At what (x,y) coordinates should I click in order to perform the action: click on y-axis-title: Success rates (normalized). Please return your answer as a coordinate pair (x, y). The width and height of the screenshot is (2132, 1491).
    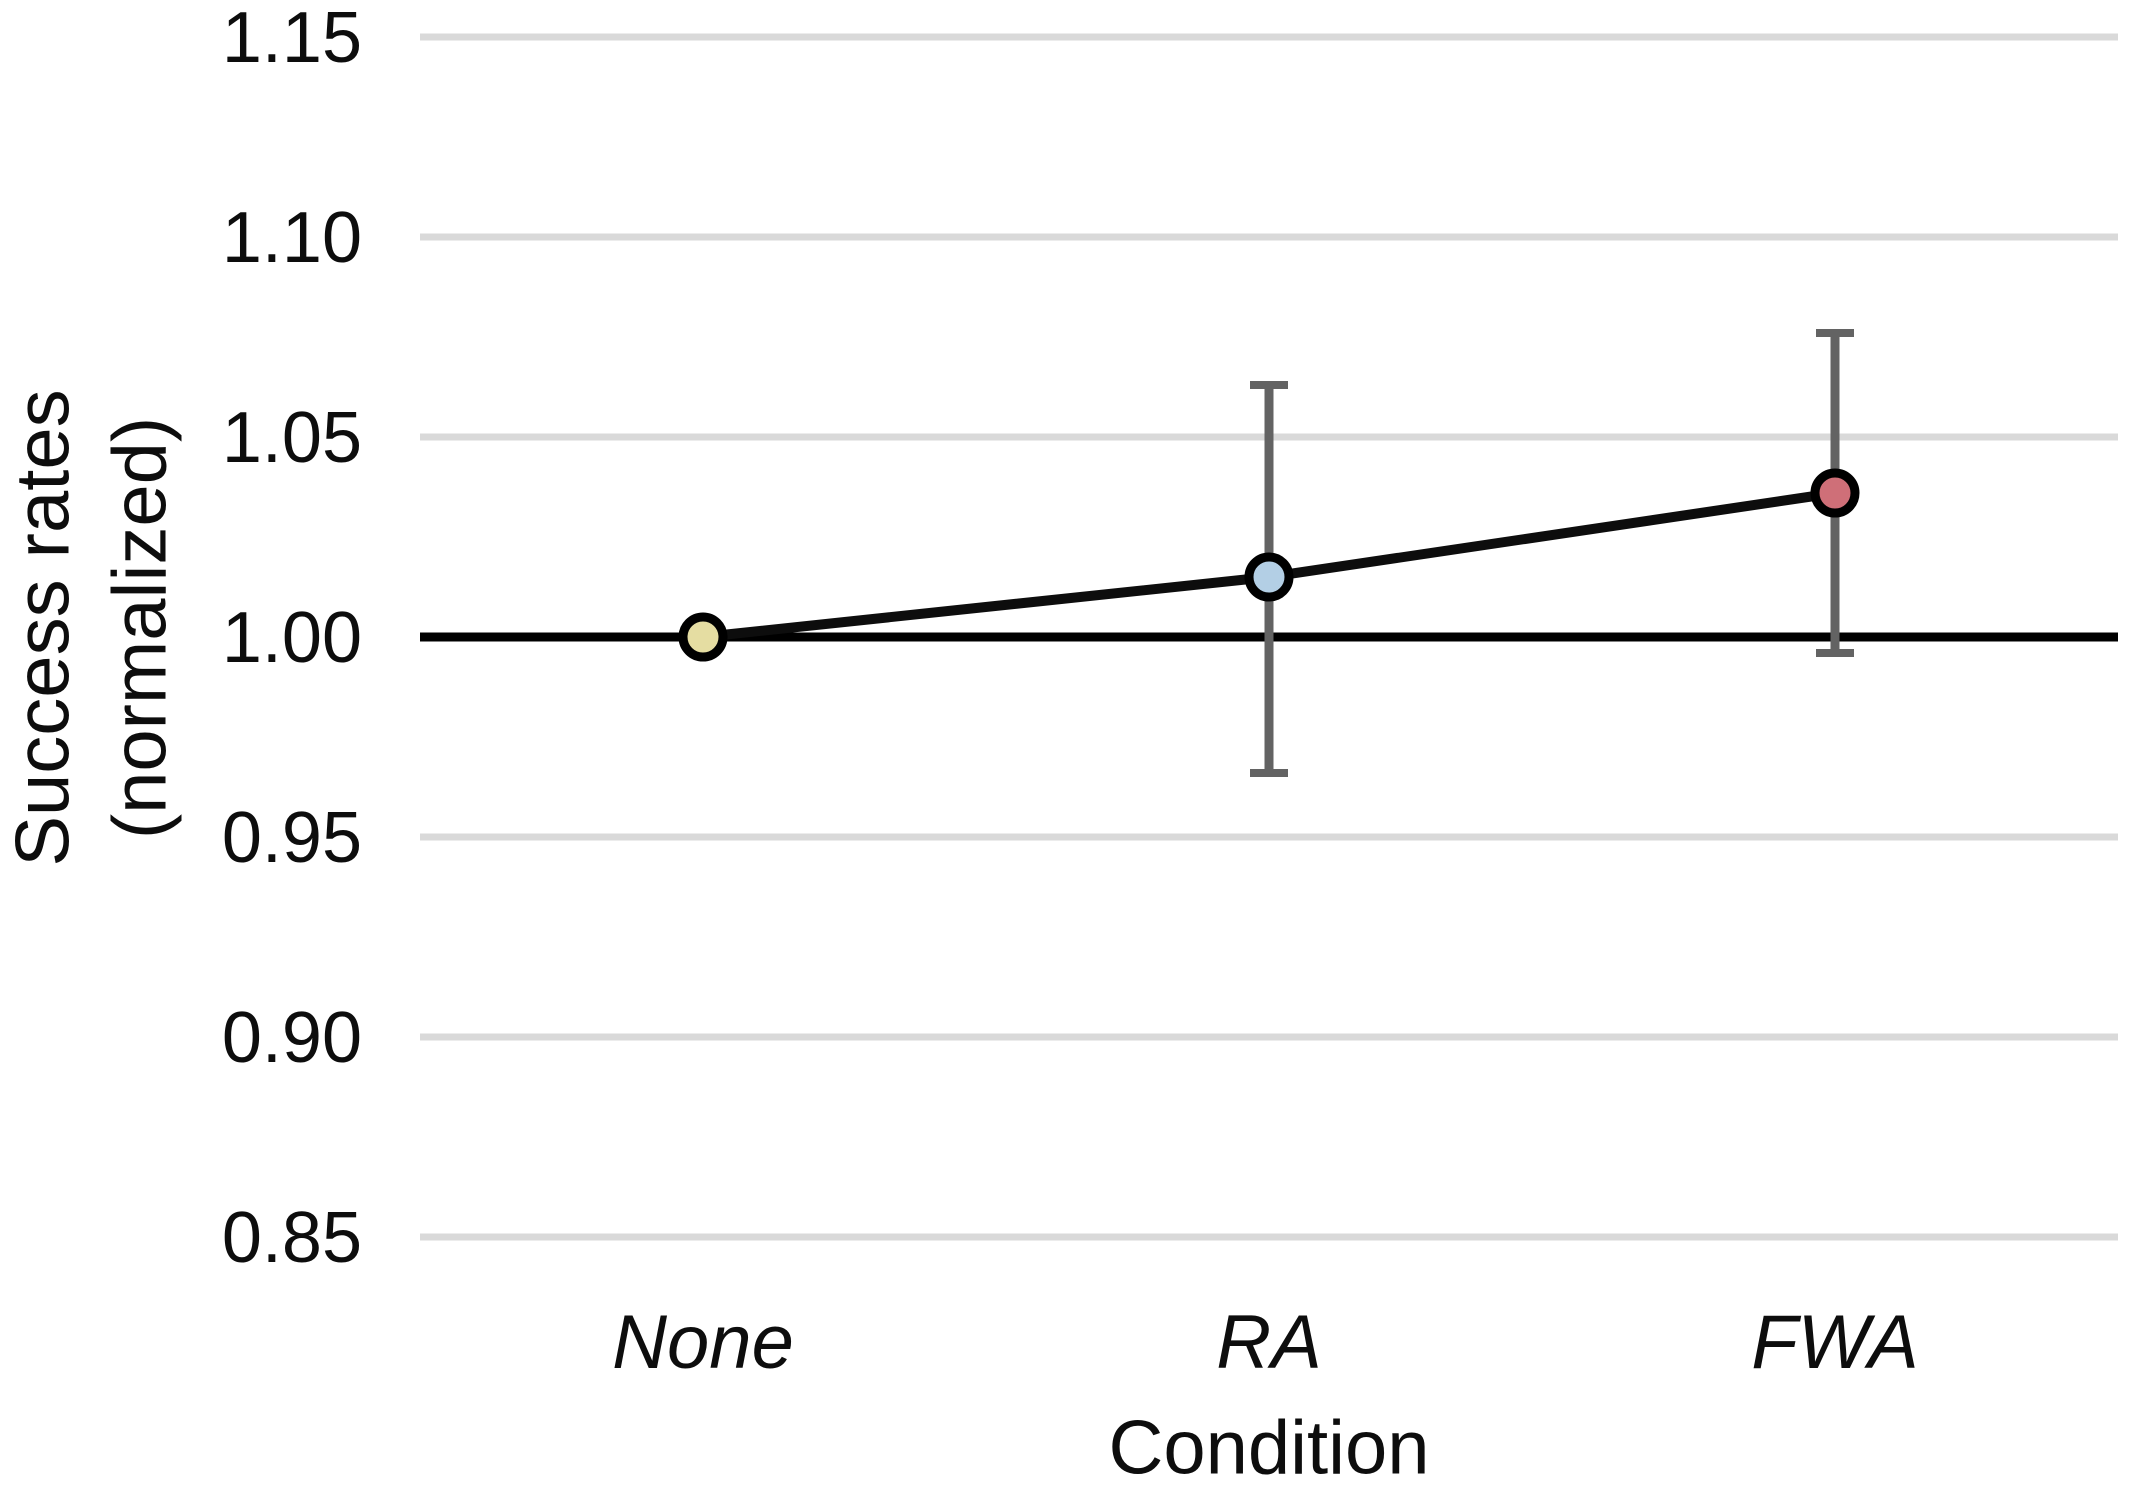
    Looking at the image, I should click on (94, 627).